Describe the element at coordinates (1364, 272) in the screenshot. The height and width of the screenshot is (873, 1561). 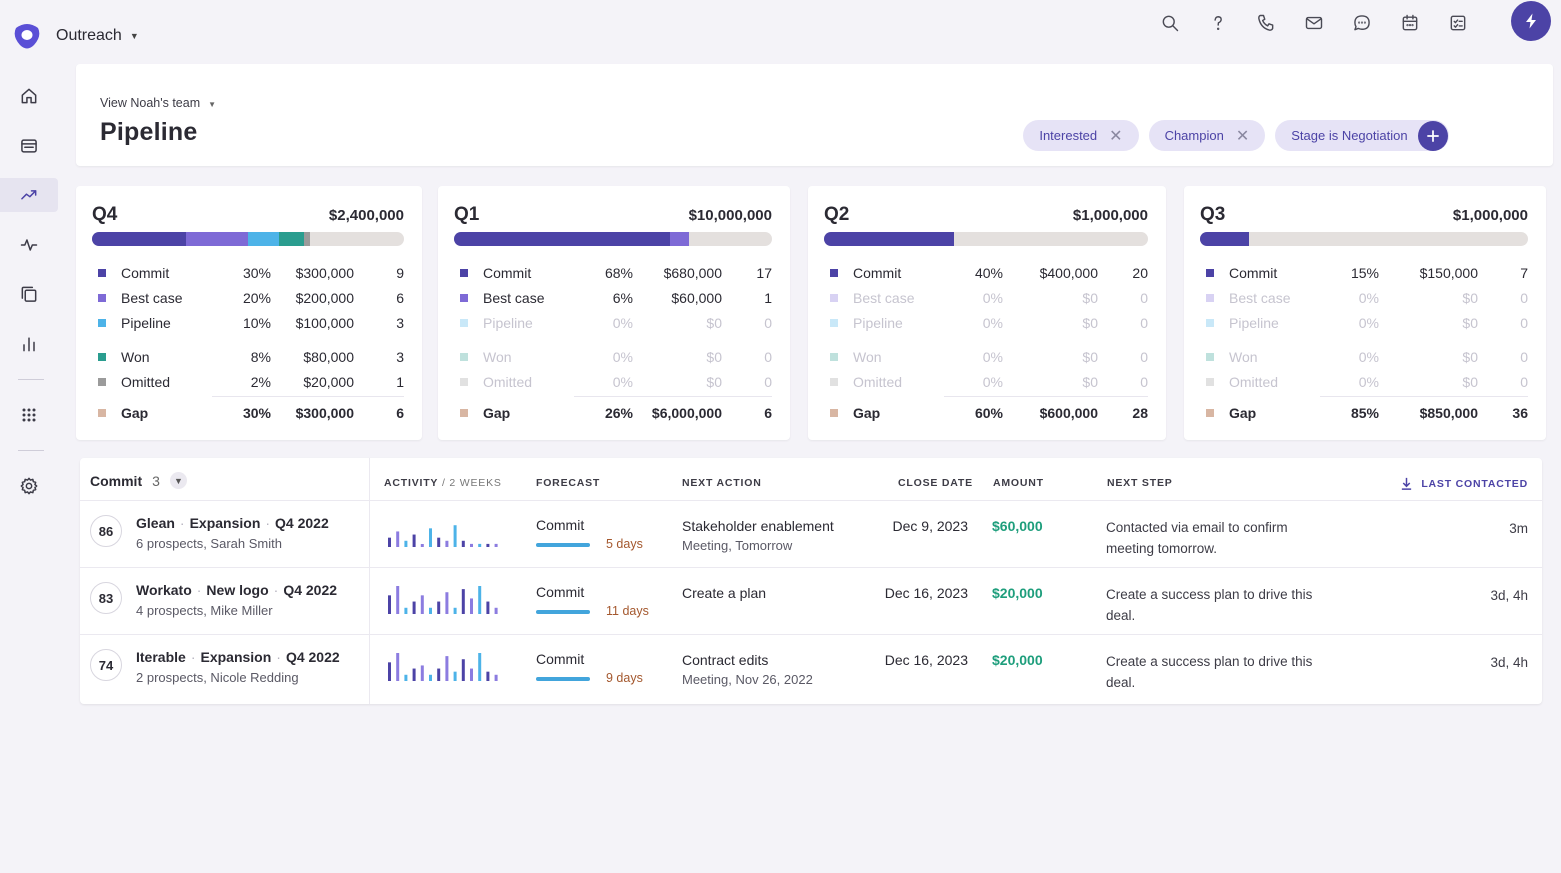
I see `breakdown-row-commit: Commit 15% $150,000 7` at that location.